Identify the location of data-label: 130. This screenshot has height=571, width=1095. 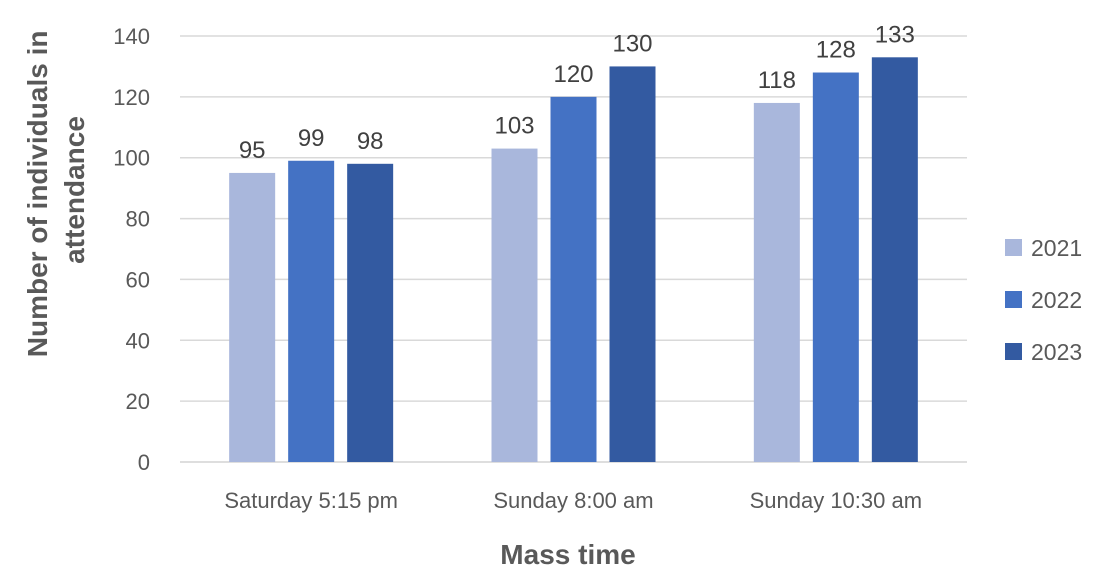
(632, 43).